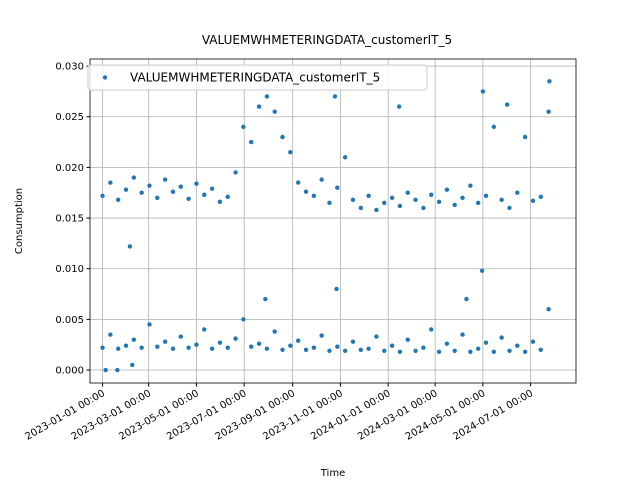 Image resolution: width=640 pixels, height=480 pixels. I want to click on legend-marker, so click(105, 77).